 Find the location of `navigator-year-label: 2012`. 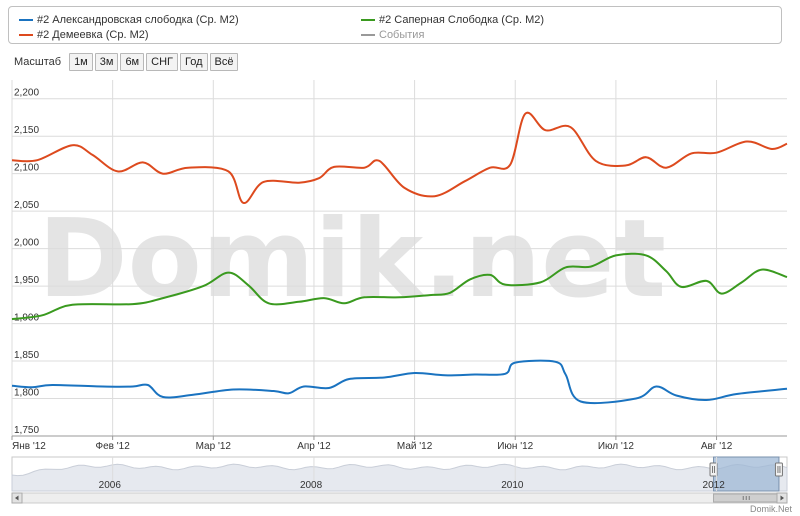

navigator-year-label: 2012 is located at coordinates (714, 485).